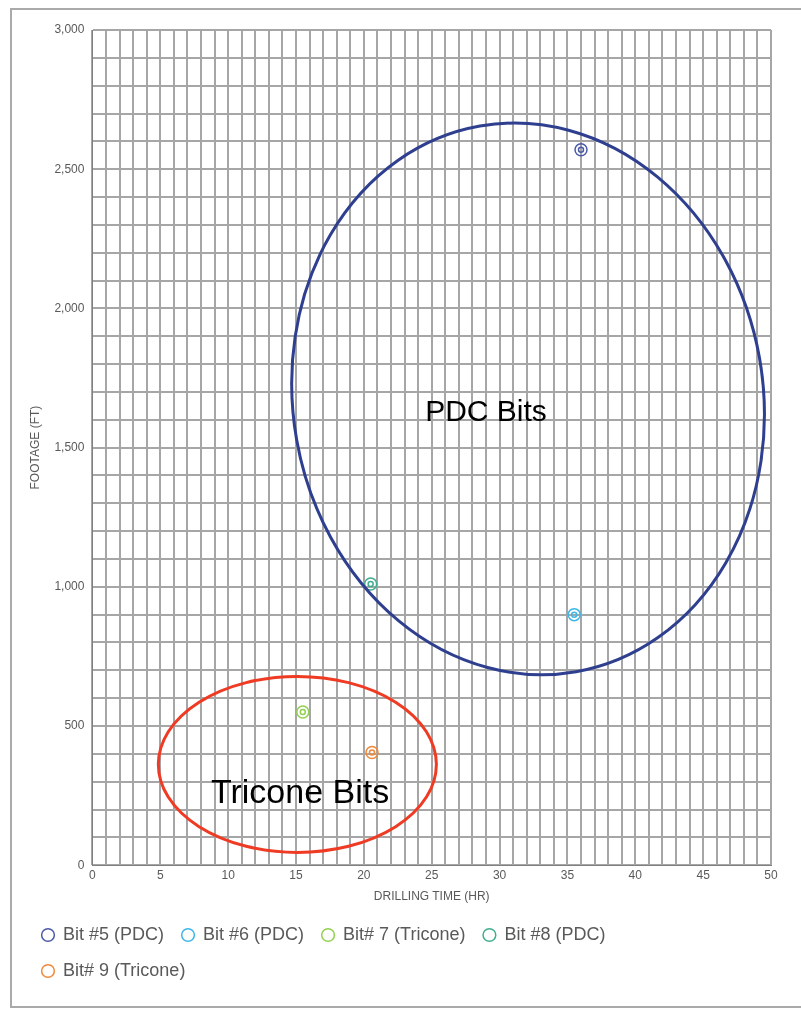  What do you see at coordinates (432, 874) in the screenshot?
I see `x-tick-label: 25` at bounding box center [432, 874].